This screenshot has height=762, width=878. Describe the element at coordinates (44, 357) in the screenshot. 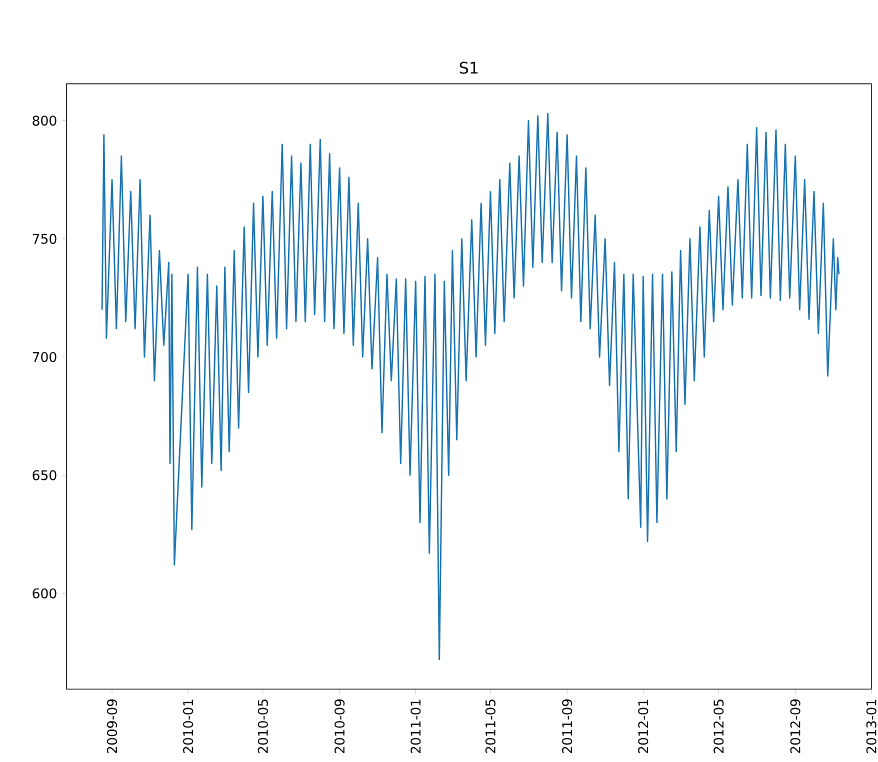

I see `y-tick-label: 700` at that location.